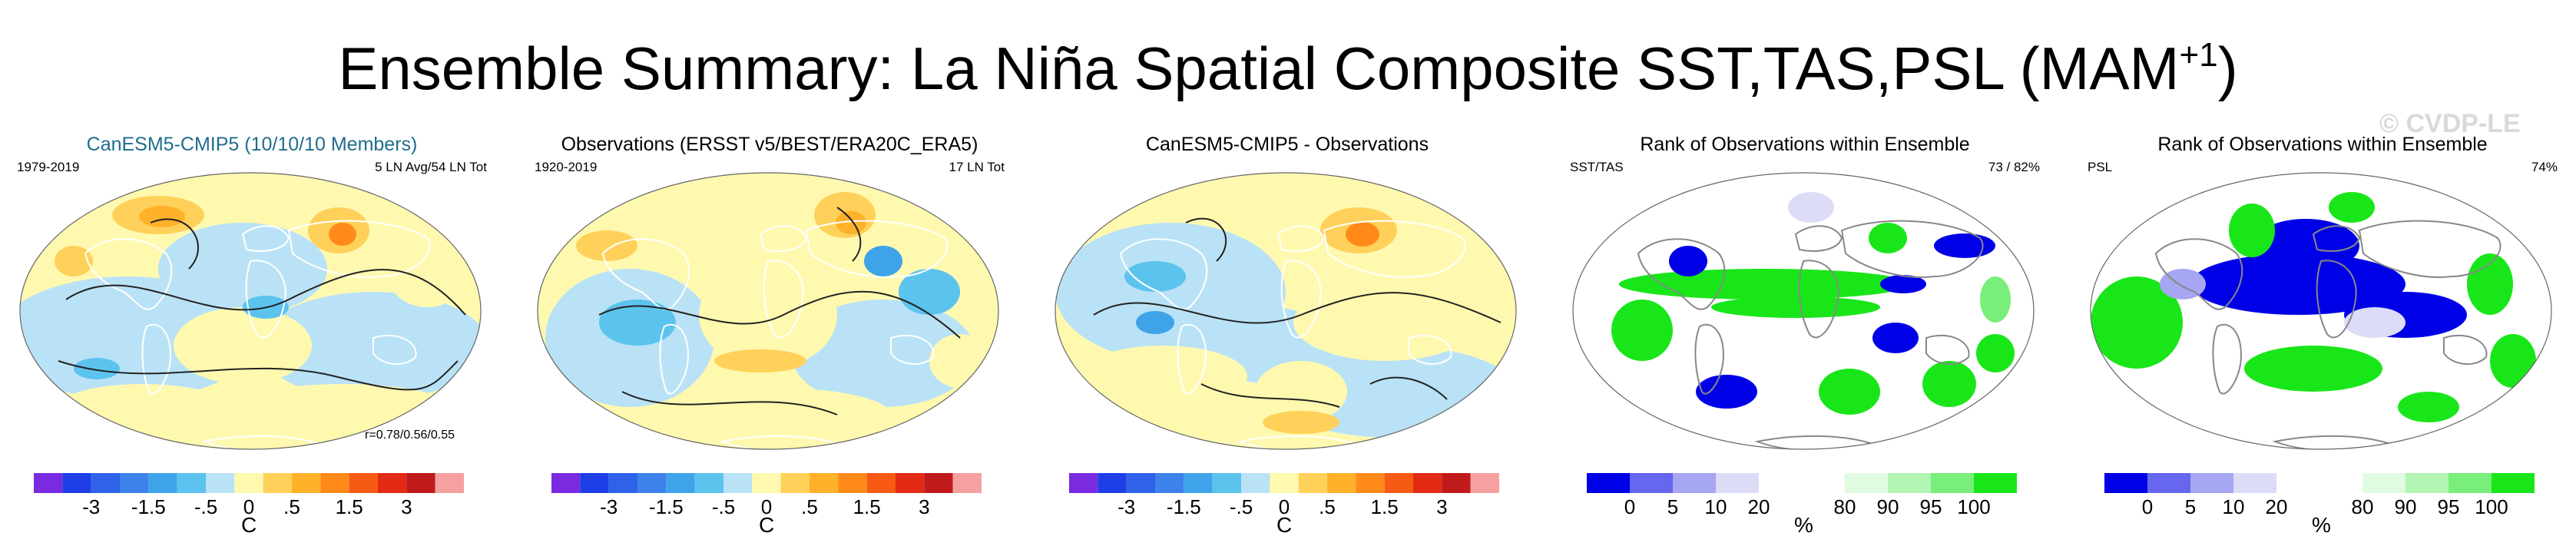 The width and height of the screenshot is (2576, 556). Describe the element at coordinates (252, 144) in the screenshot. I see `panel-title: CanESM5-CMIP5 (10/10/10 Members)` at that location.